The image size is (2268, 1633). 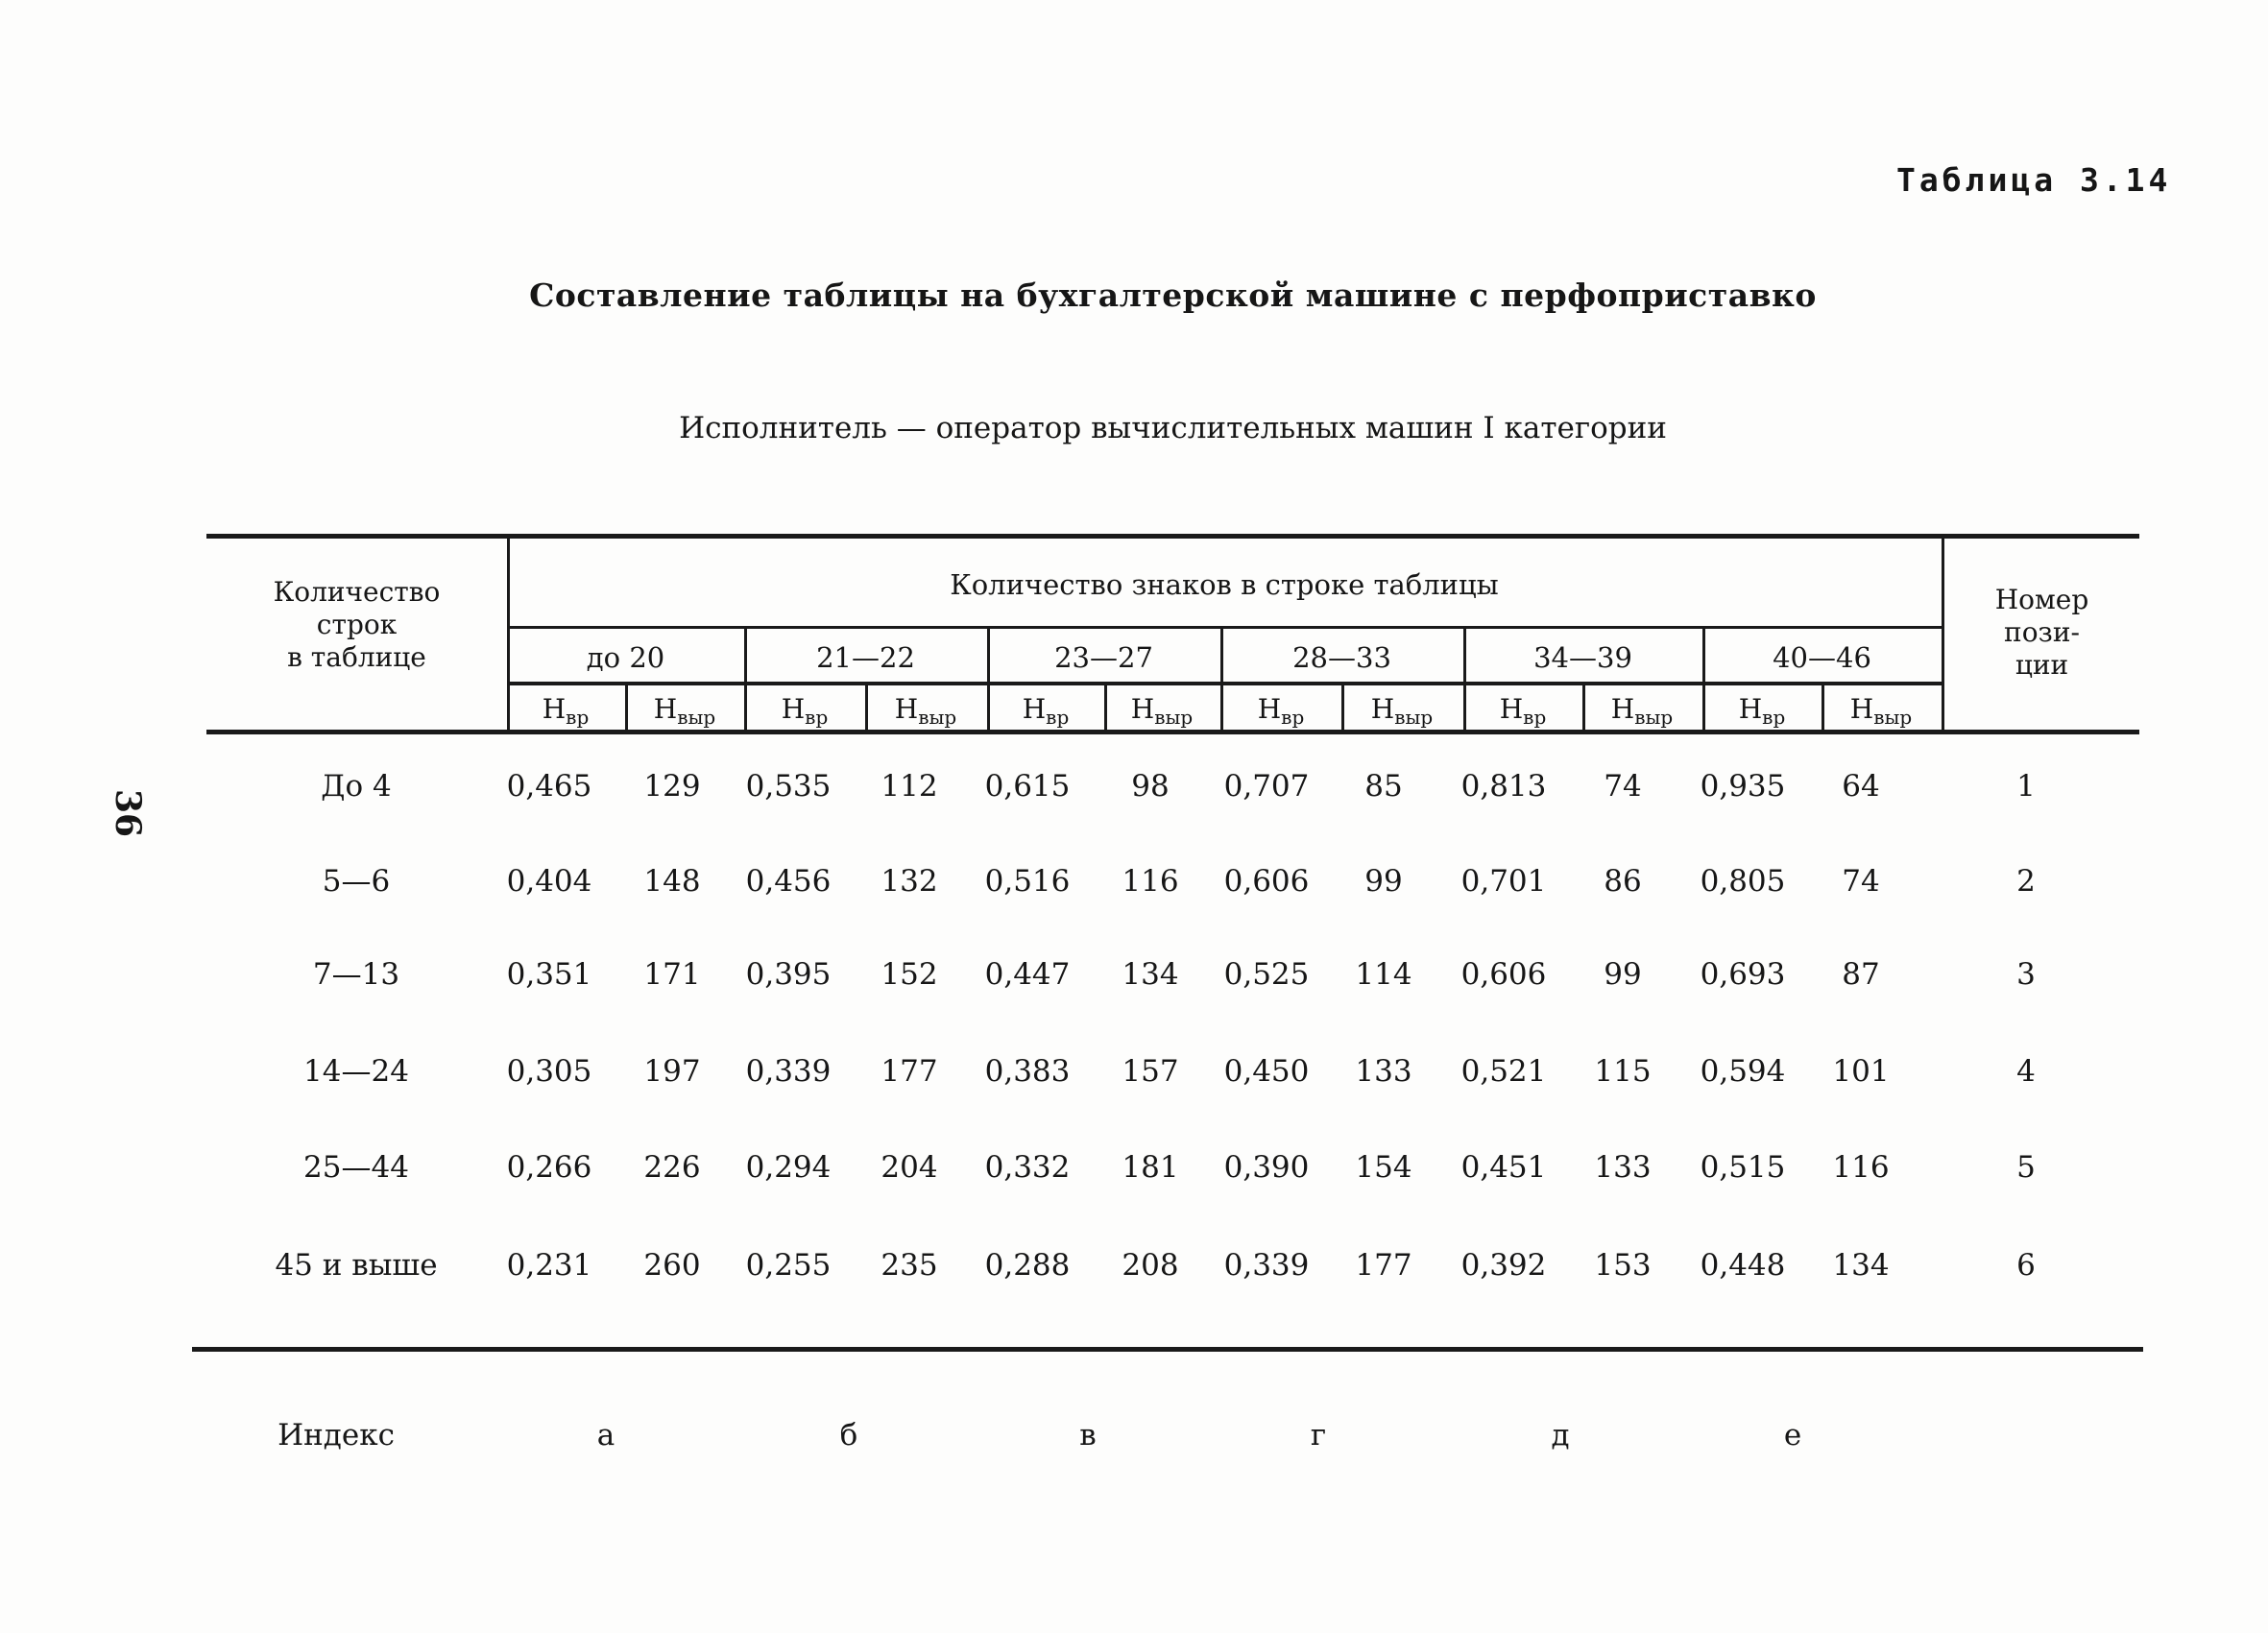 I want to click on value-cell: 0,693, so click(x=1743, y=975).